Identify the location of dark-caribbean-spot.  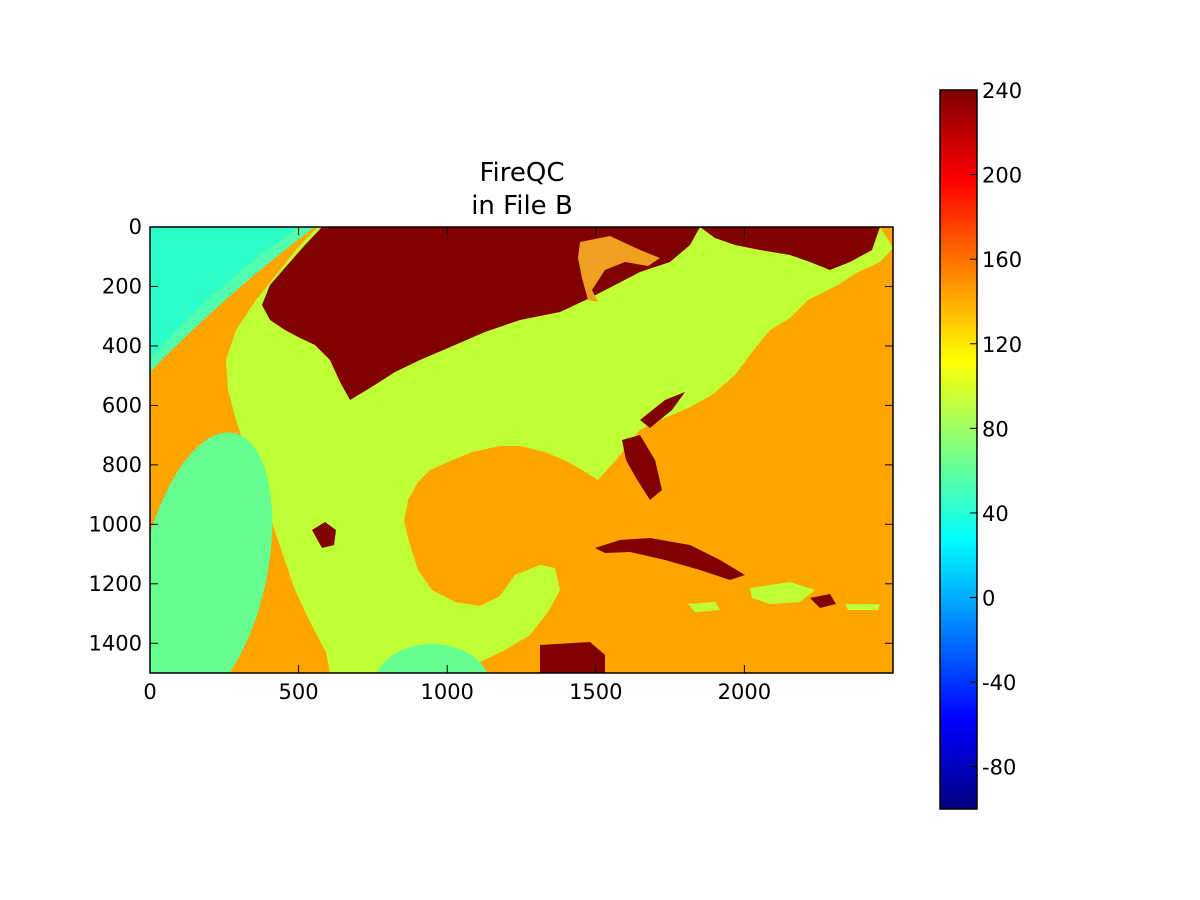
(823, 601).